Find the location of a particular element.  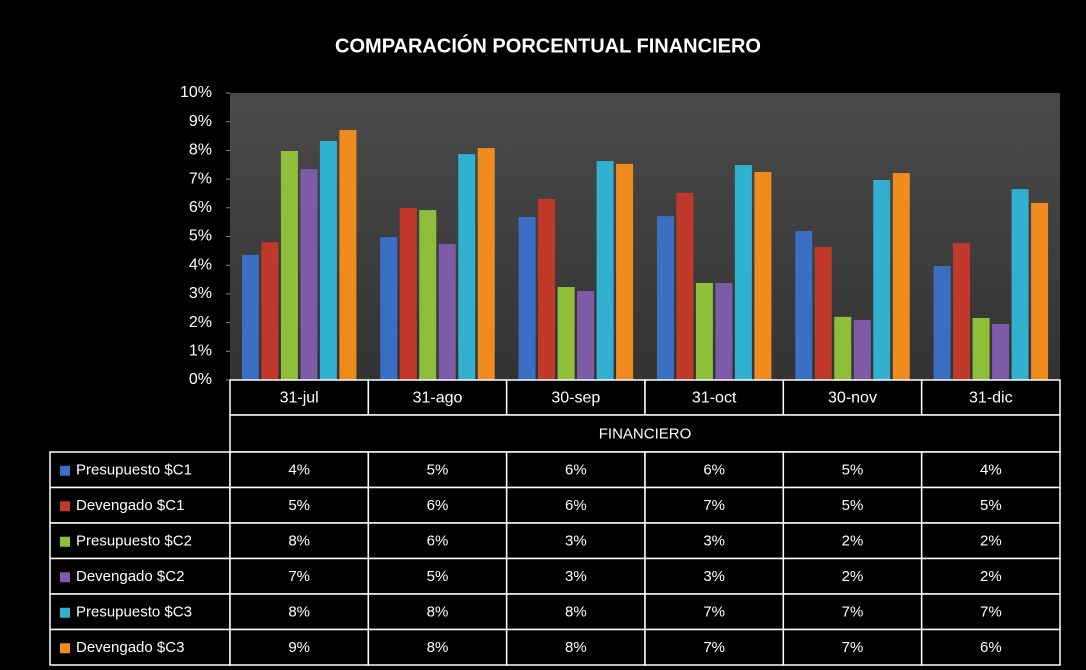

legend-label: Devengado $C2 is located at coordinates (130, 576).